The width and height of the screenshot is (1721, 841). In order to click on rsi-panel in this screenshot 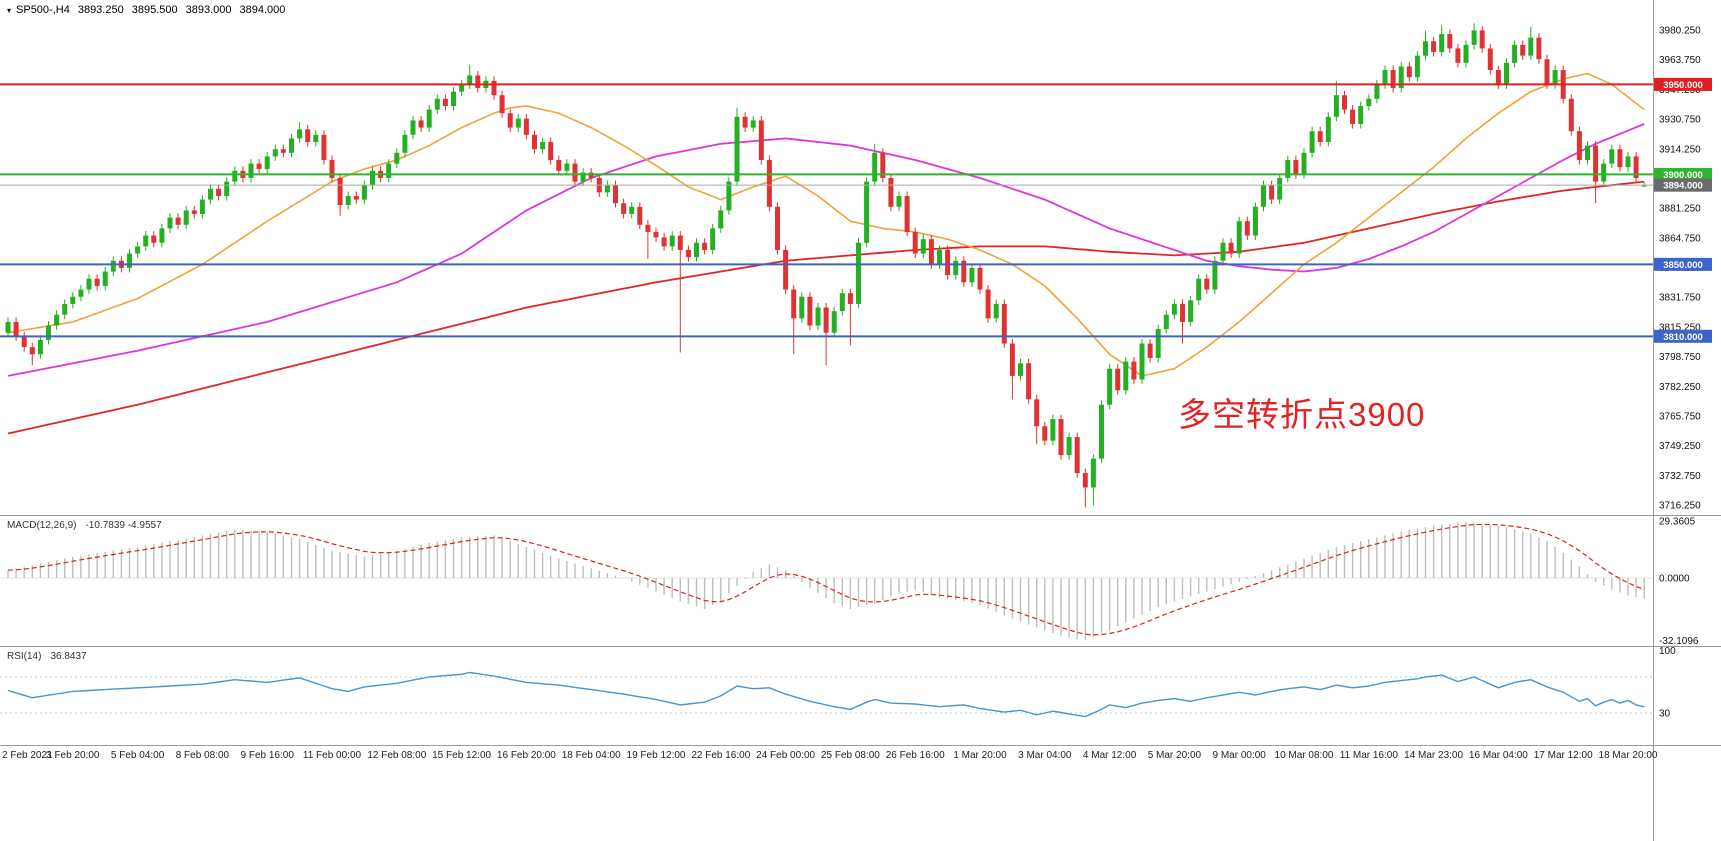, I will do `click(826, 694)`.